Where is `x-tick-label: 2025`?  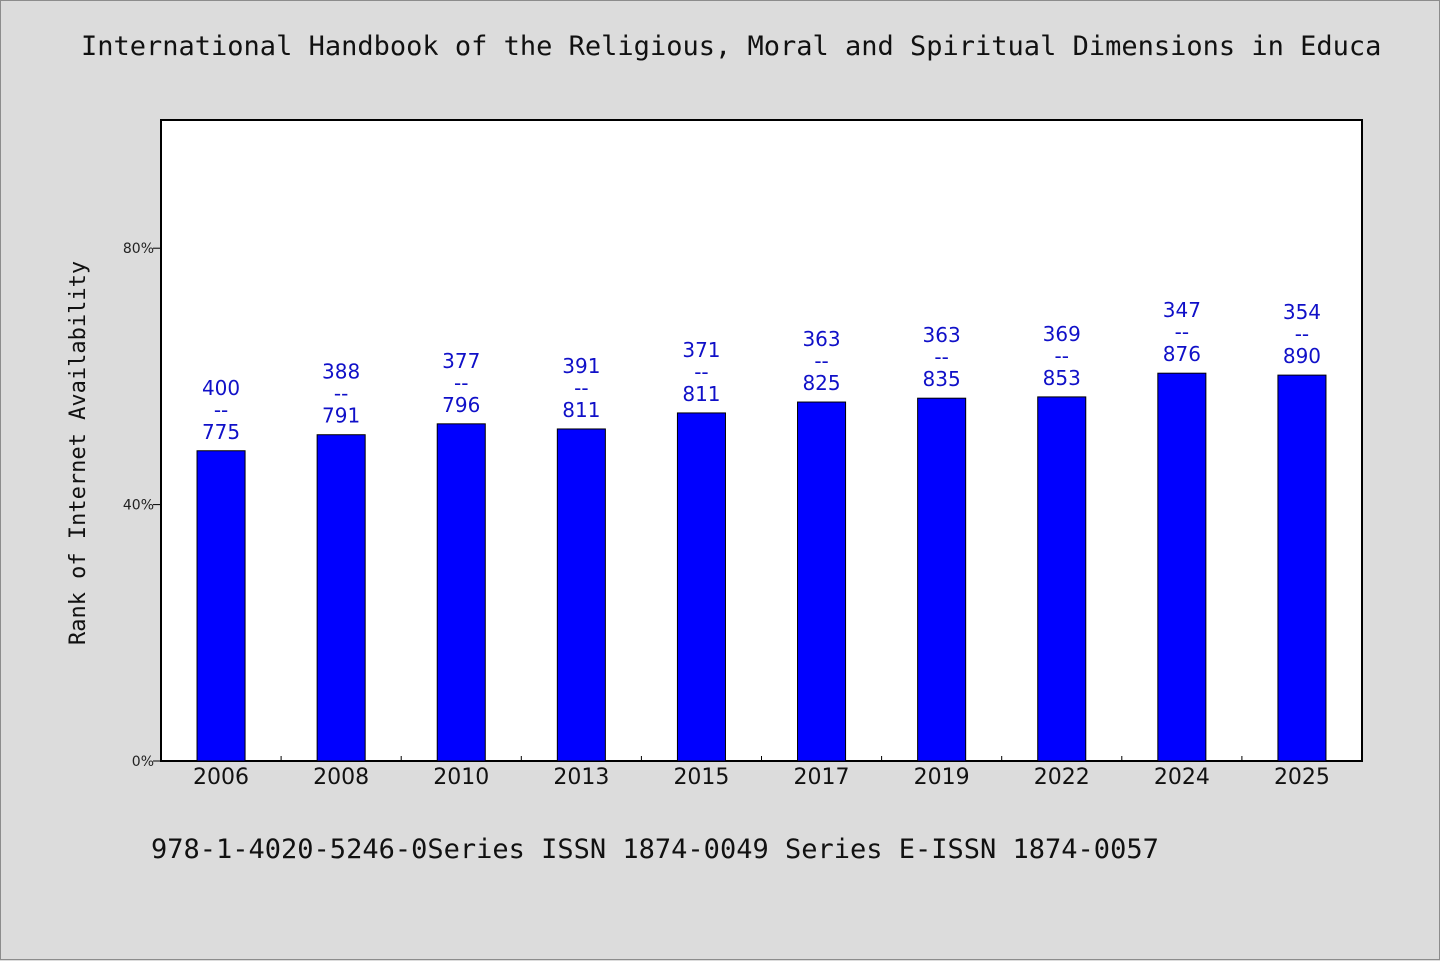
x-tick-label: 2025 is located at coordinates (1302, 777).